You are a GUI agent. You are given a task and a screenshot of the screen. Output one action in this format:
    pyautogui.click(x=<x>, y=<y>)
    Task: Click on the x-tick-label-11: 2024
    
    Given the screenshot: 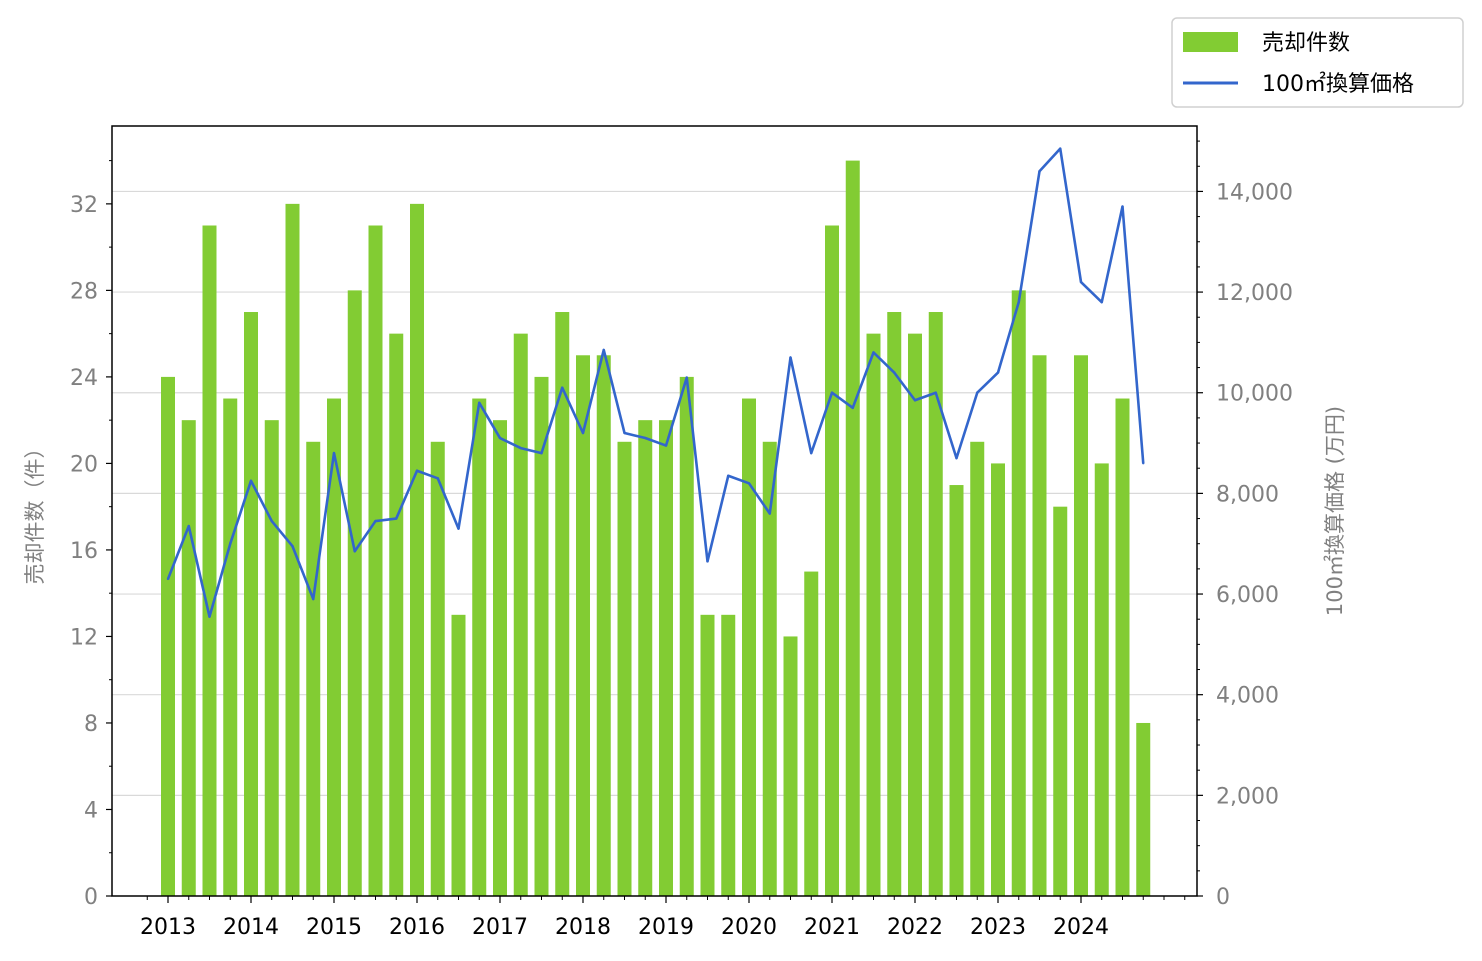 What is the action you would take?
    pyautogui.click(x=1081, y=927)
    